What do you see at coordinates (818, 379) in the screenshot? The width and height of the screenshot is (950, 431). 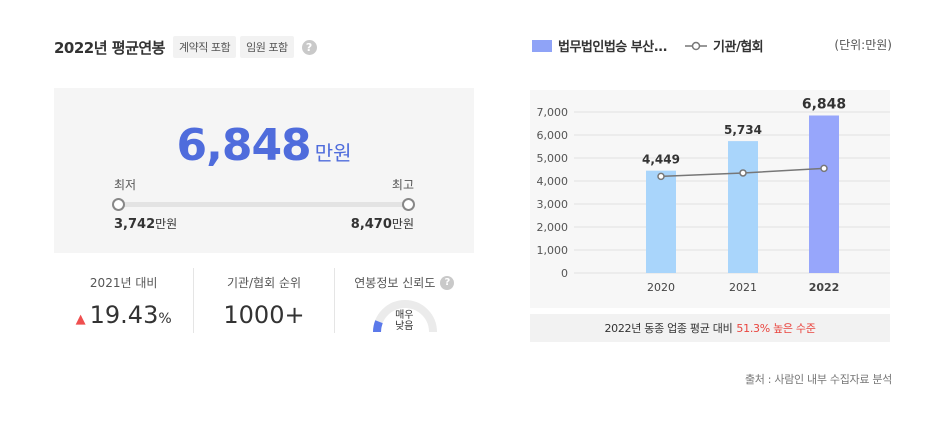 I see `source-note: 출처 : 사람인 내부 수집자료 분석` at bounding box center [818, 379].